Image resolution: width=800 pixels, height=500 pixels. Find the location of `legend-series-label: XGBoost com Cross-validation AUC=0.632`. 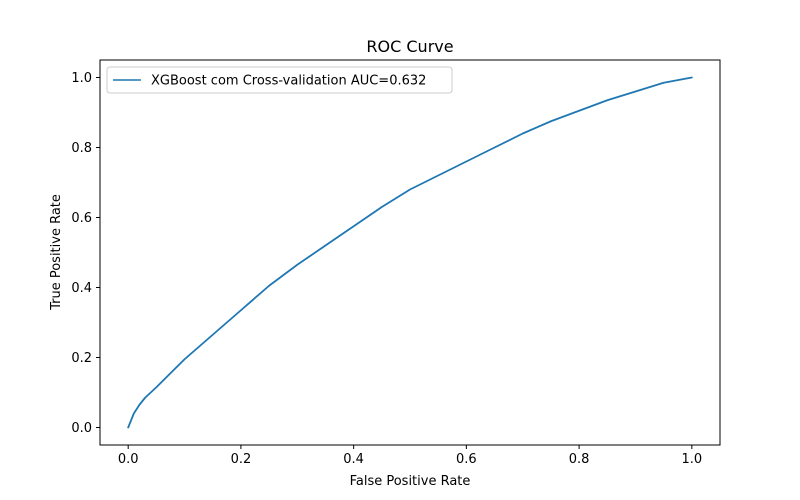

legend-series-label: XGBoost com Cross-validation AUC=0.632 is located at coordinates (288, 81).